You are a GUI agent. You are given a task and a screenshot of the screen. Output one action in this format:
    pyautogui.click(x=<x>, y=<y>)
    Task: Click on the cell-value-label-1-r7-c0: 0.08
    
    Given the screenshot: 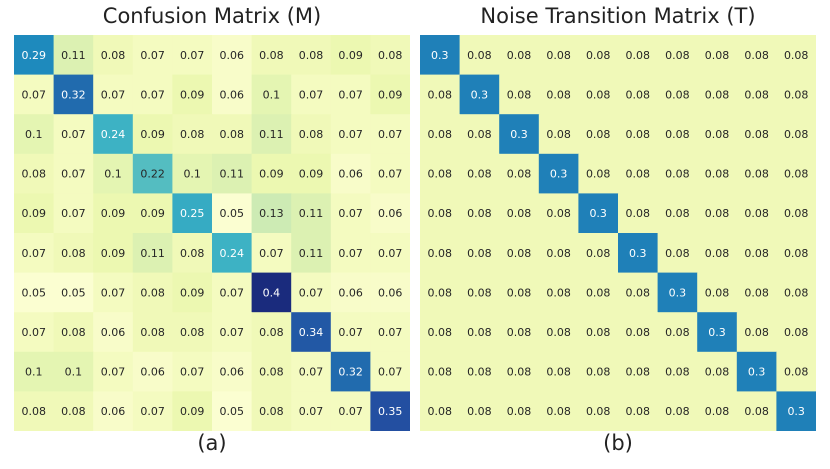 What is the action you would take?
    pyautogui.click(x=440, y=332)
    